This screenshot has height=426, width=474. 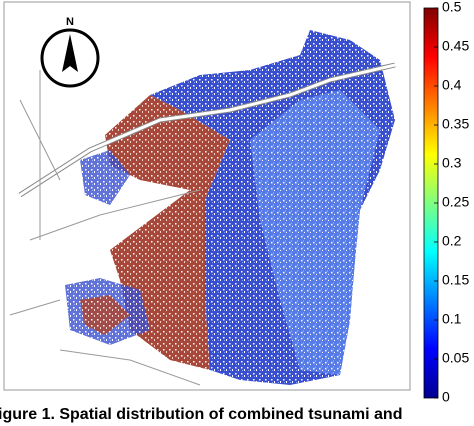 I want to click on colorbar-tick-label: 0.15, so click(x=455, y=280).